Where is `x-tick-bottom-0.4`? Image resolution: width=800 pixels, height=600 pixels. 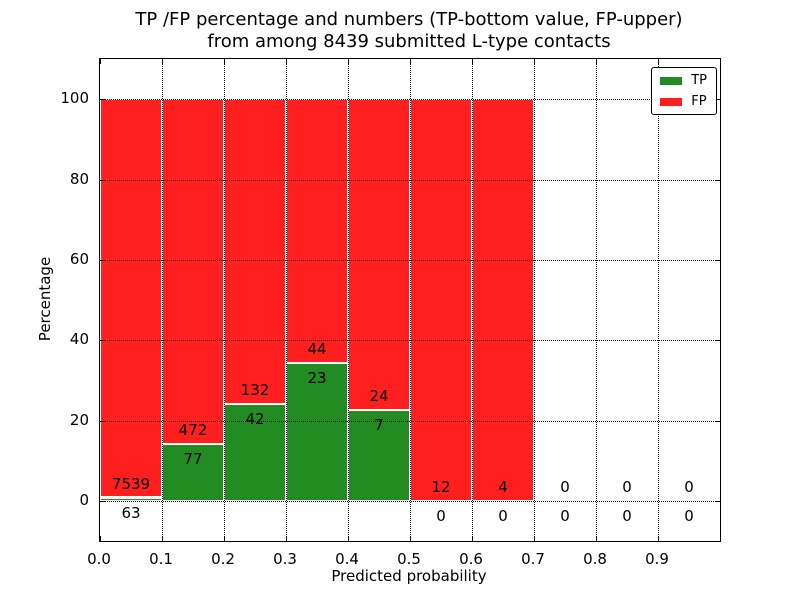 x-tick-bottom-0.4 is located at coordinates (348, 538).